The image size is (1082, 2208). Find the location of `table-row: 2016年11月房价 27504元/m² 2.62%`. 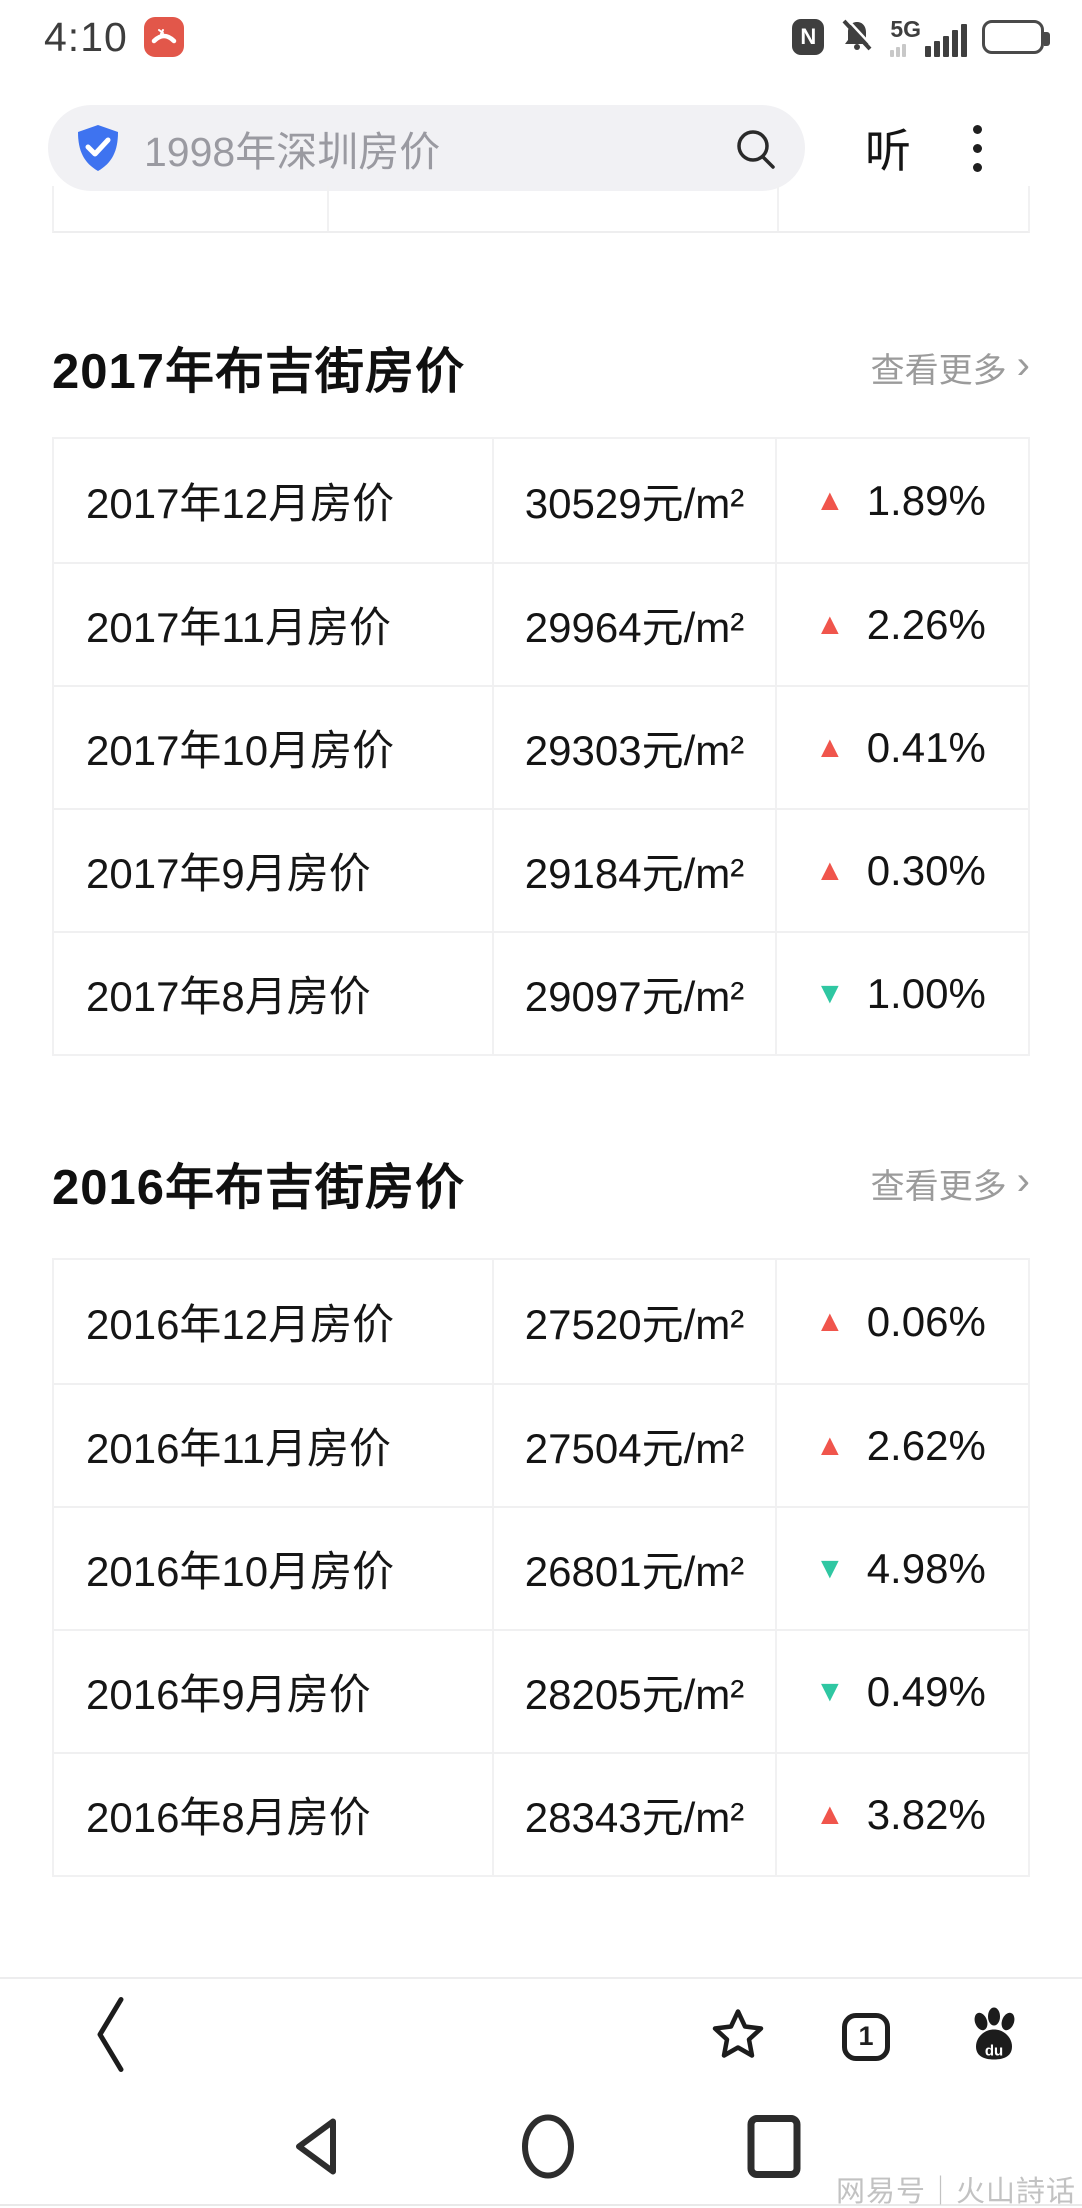

table-row: 2016年11月房价 27504元/m² 2.62% is located at coordinates (541, 1444).